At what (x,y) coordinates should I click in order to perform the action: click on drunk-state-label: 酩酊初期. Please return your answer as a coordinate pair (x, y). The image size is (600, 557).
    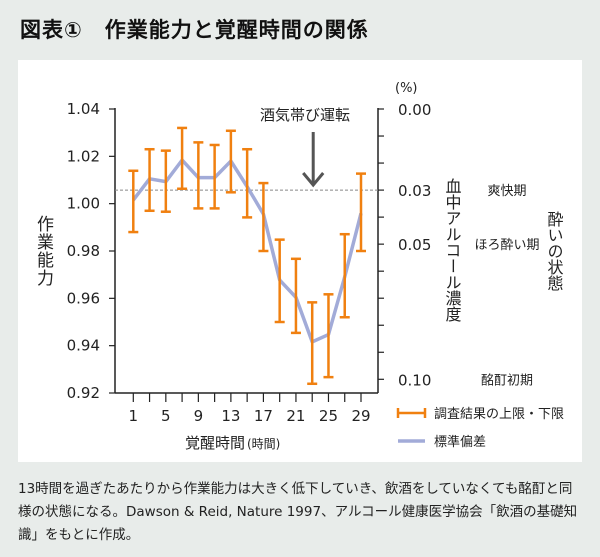
    Looking at the image, I should click on (507, 380).